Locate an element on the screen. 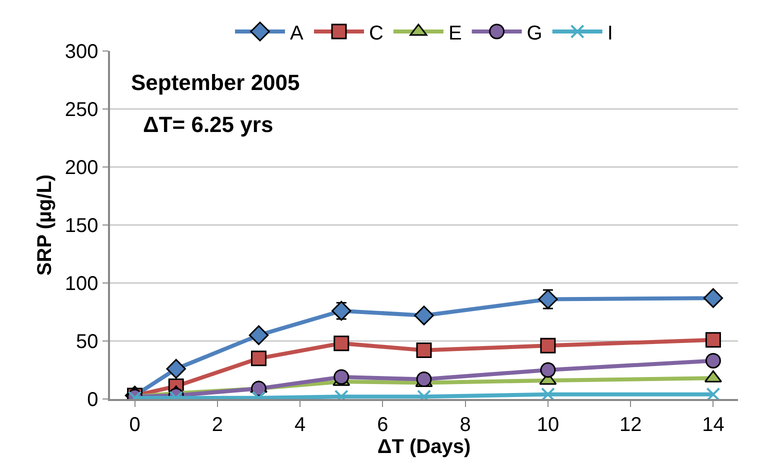  x-tick-label: 6 is located at coordinates (382, 425).